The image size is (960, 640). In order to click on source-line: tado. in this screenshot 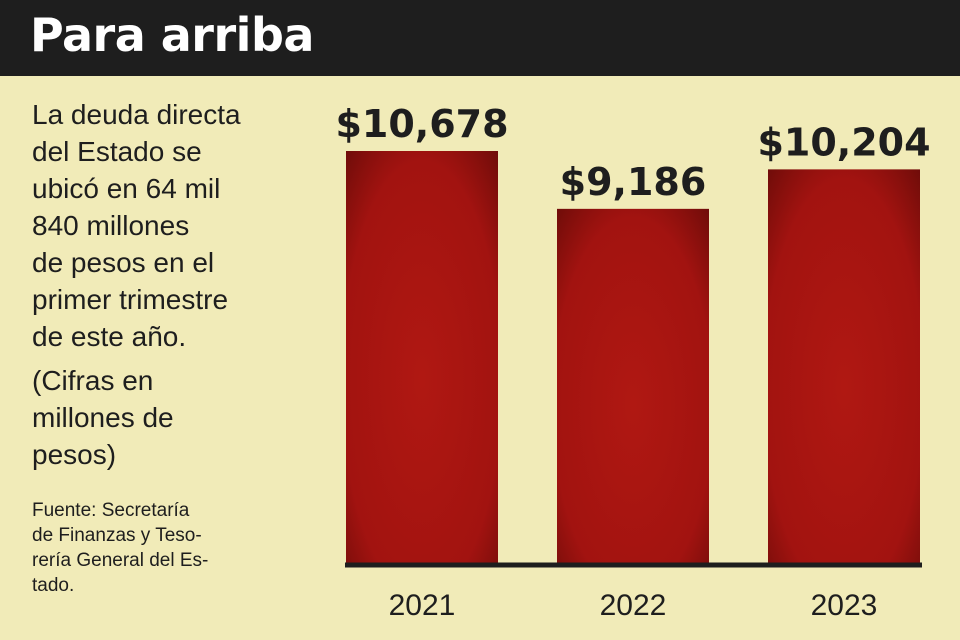, I will do `click(53, 585)`.